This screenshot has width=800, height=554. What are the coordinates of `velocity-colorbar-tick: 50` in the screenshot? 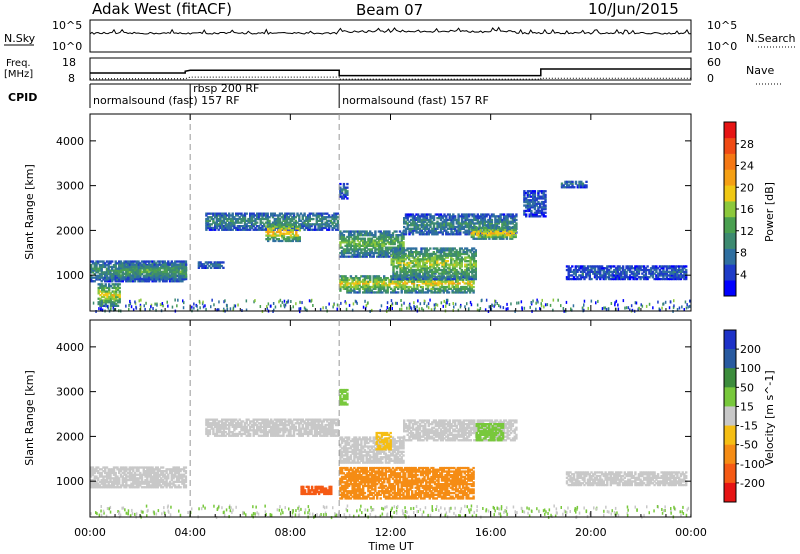 It's located at (747, 387).